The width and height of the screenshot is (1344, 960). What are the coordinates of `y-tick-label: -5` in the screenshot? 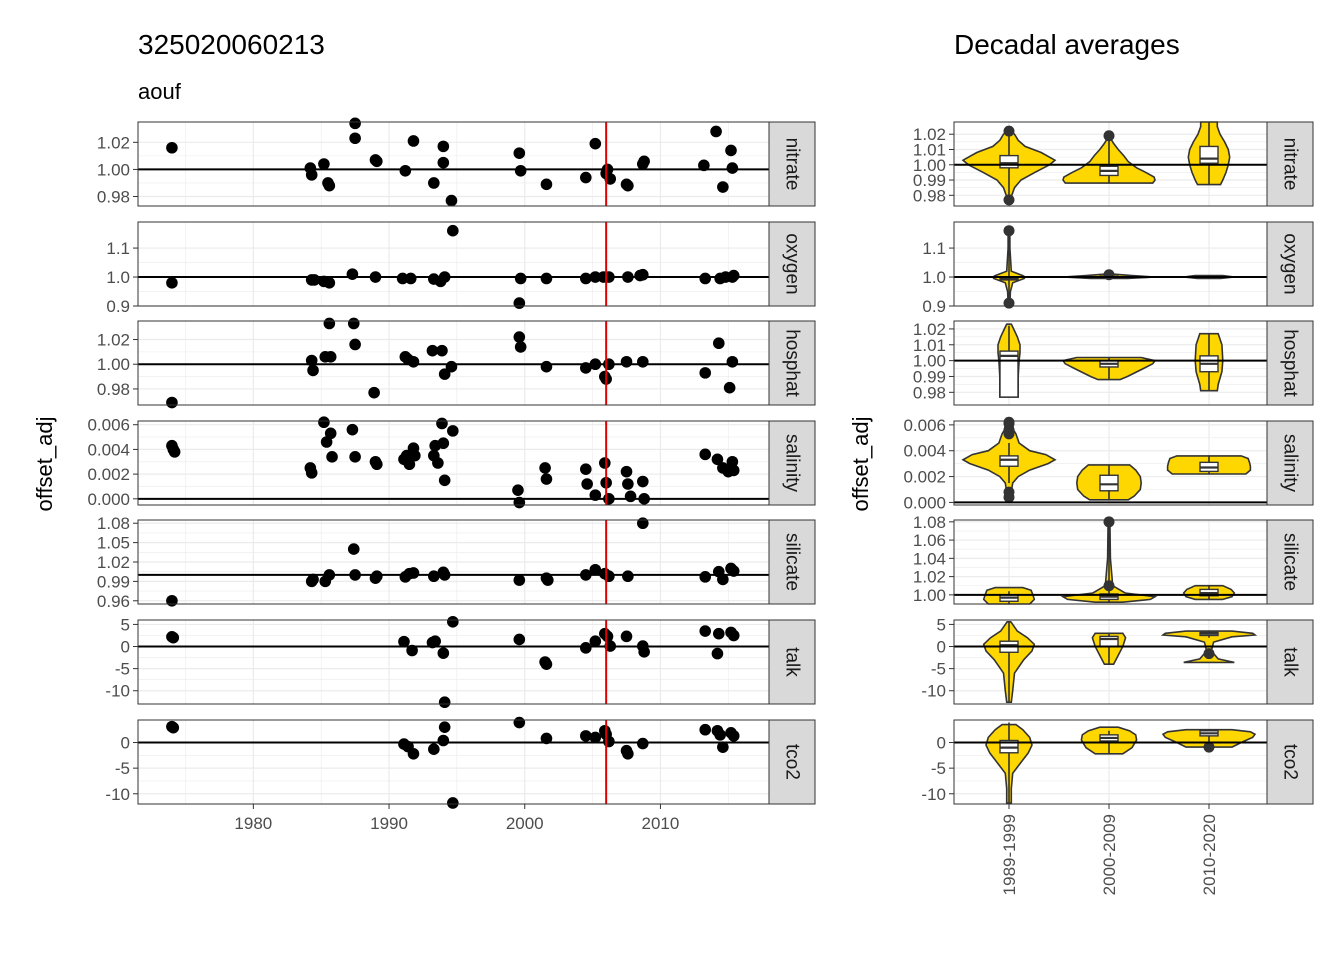 It's located at (122, 669).